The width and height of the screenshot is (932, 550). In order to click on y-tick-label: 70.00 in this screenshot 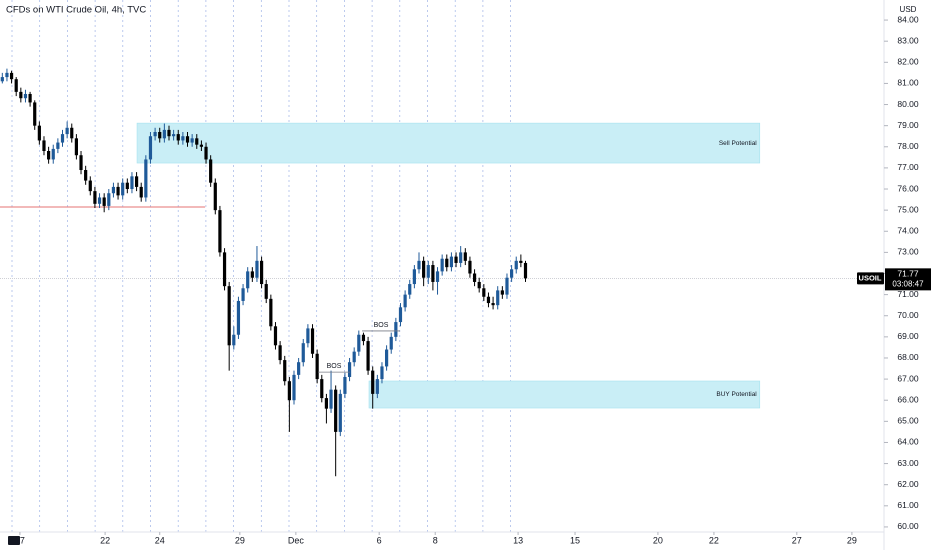, I will do `click(908, 315)`.